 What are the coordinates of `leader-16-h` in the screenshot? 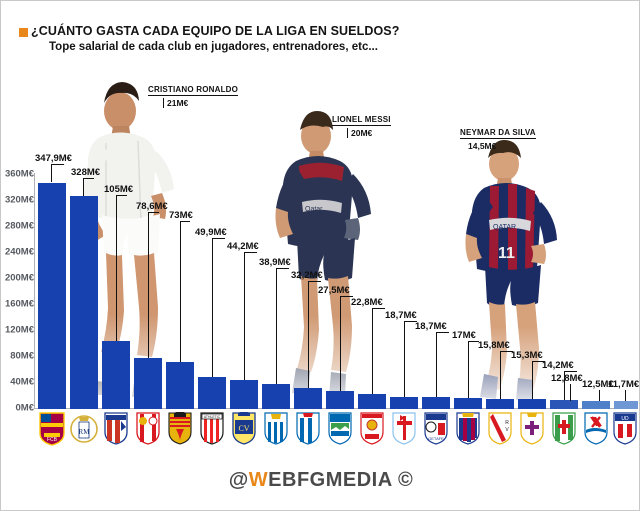 It's located at (570, 371).